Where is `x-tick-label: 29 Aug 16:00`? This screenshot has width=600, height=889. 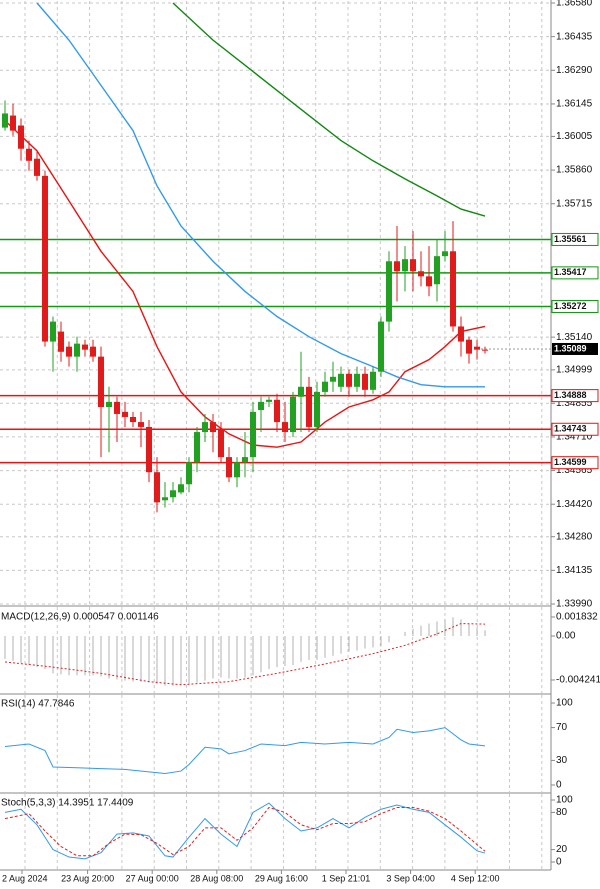 x-tick-label: 29 Aug 16:00 is located at coordinates (281, 878).